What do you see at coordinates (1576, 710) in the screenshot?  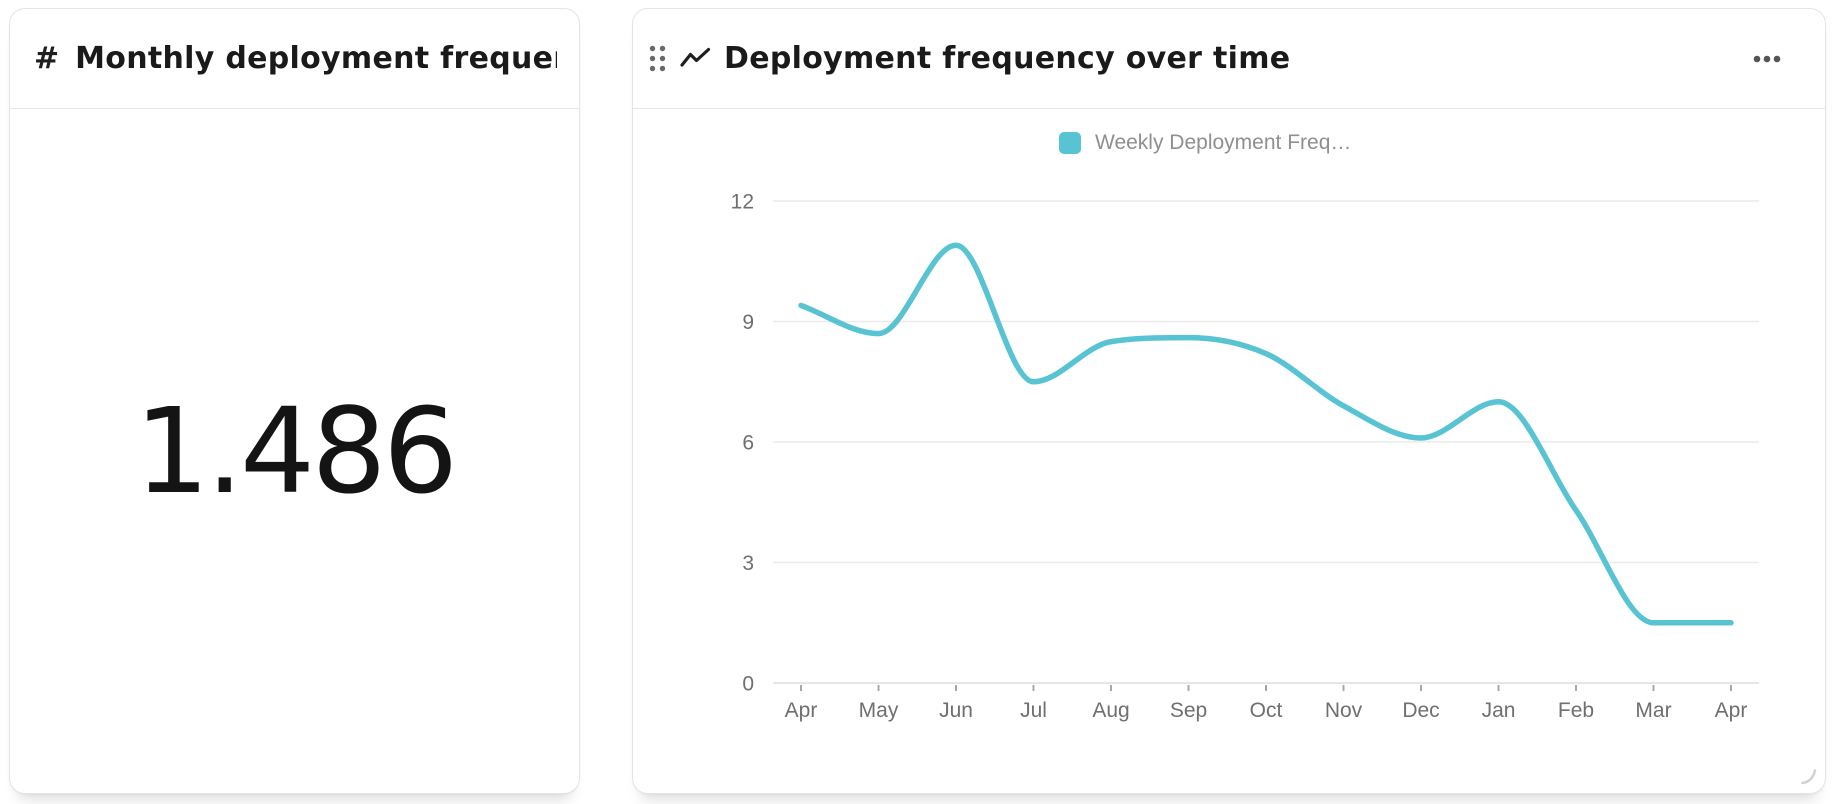 I see `x-axis-label-feb-10: Feb` at bounding box center [1576, 710].